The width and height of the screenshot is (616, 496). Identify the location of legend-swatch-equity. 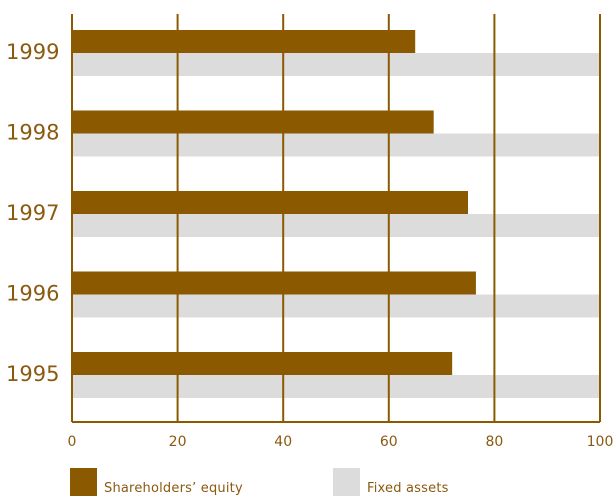
(83, 482).